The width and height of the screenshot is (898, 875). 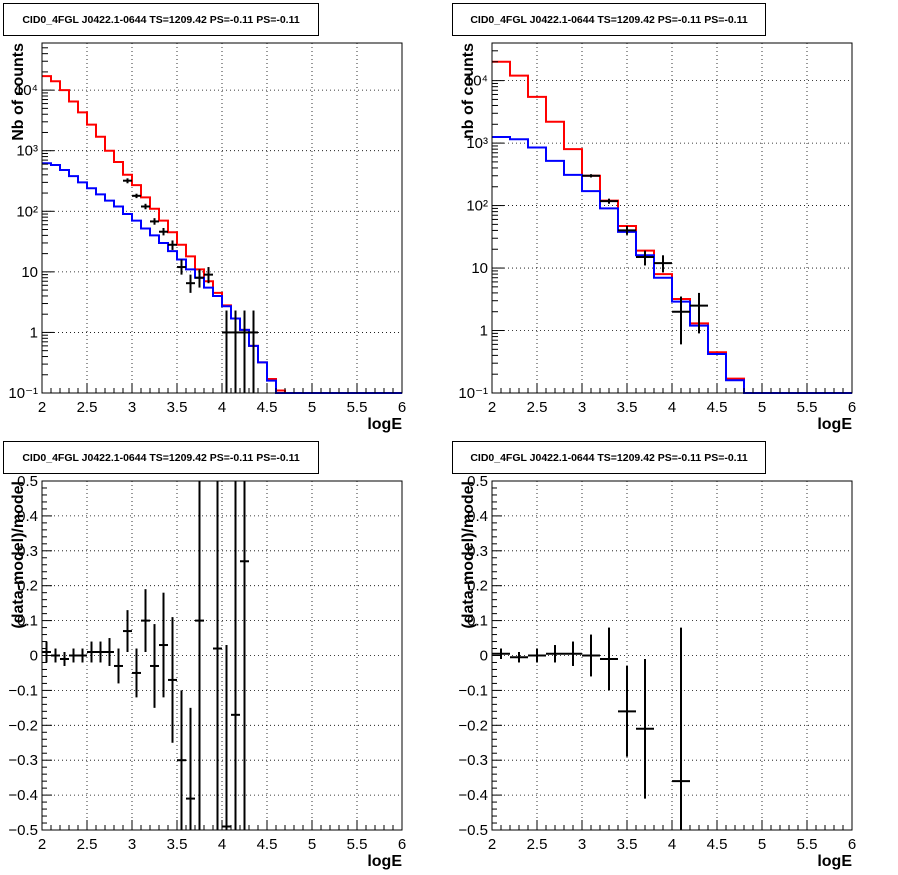 What do you see at coordinates (34, 656) in the screenshot?
I see `y-tick-label: 0` at bounding box center [34, 656].